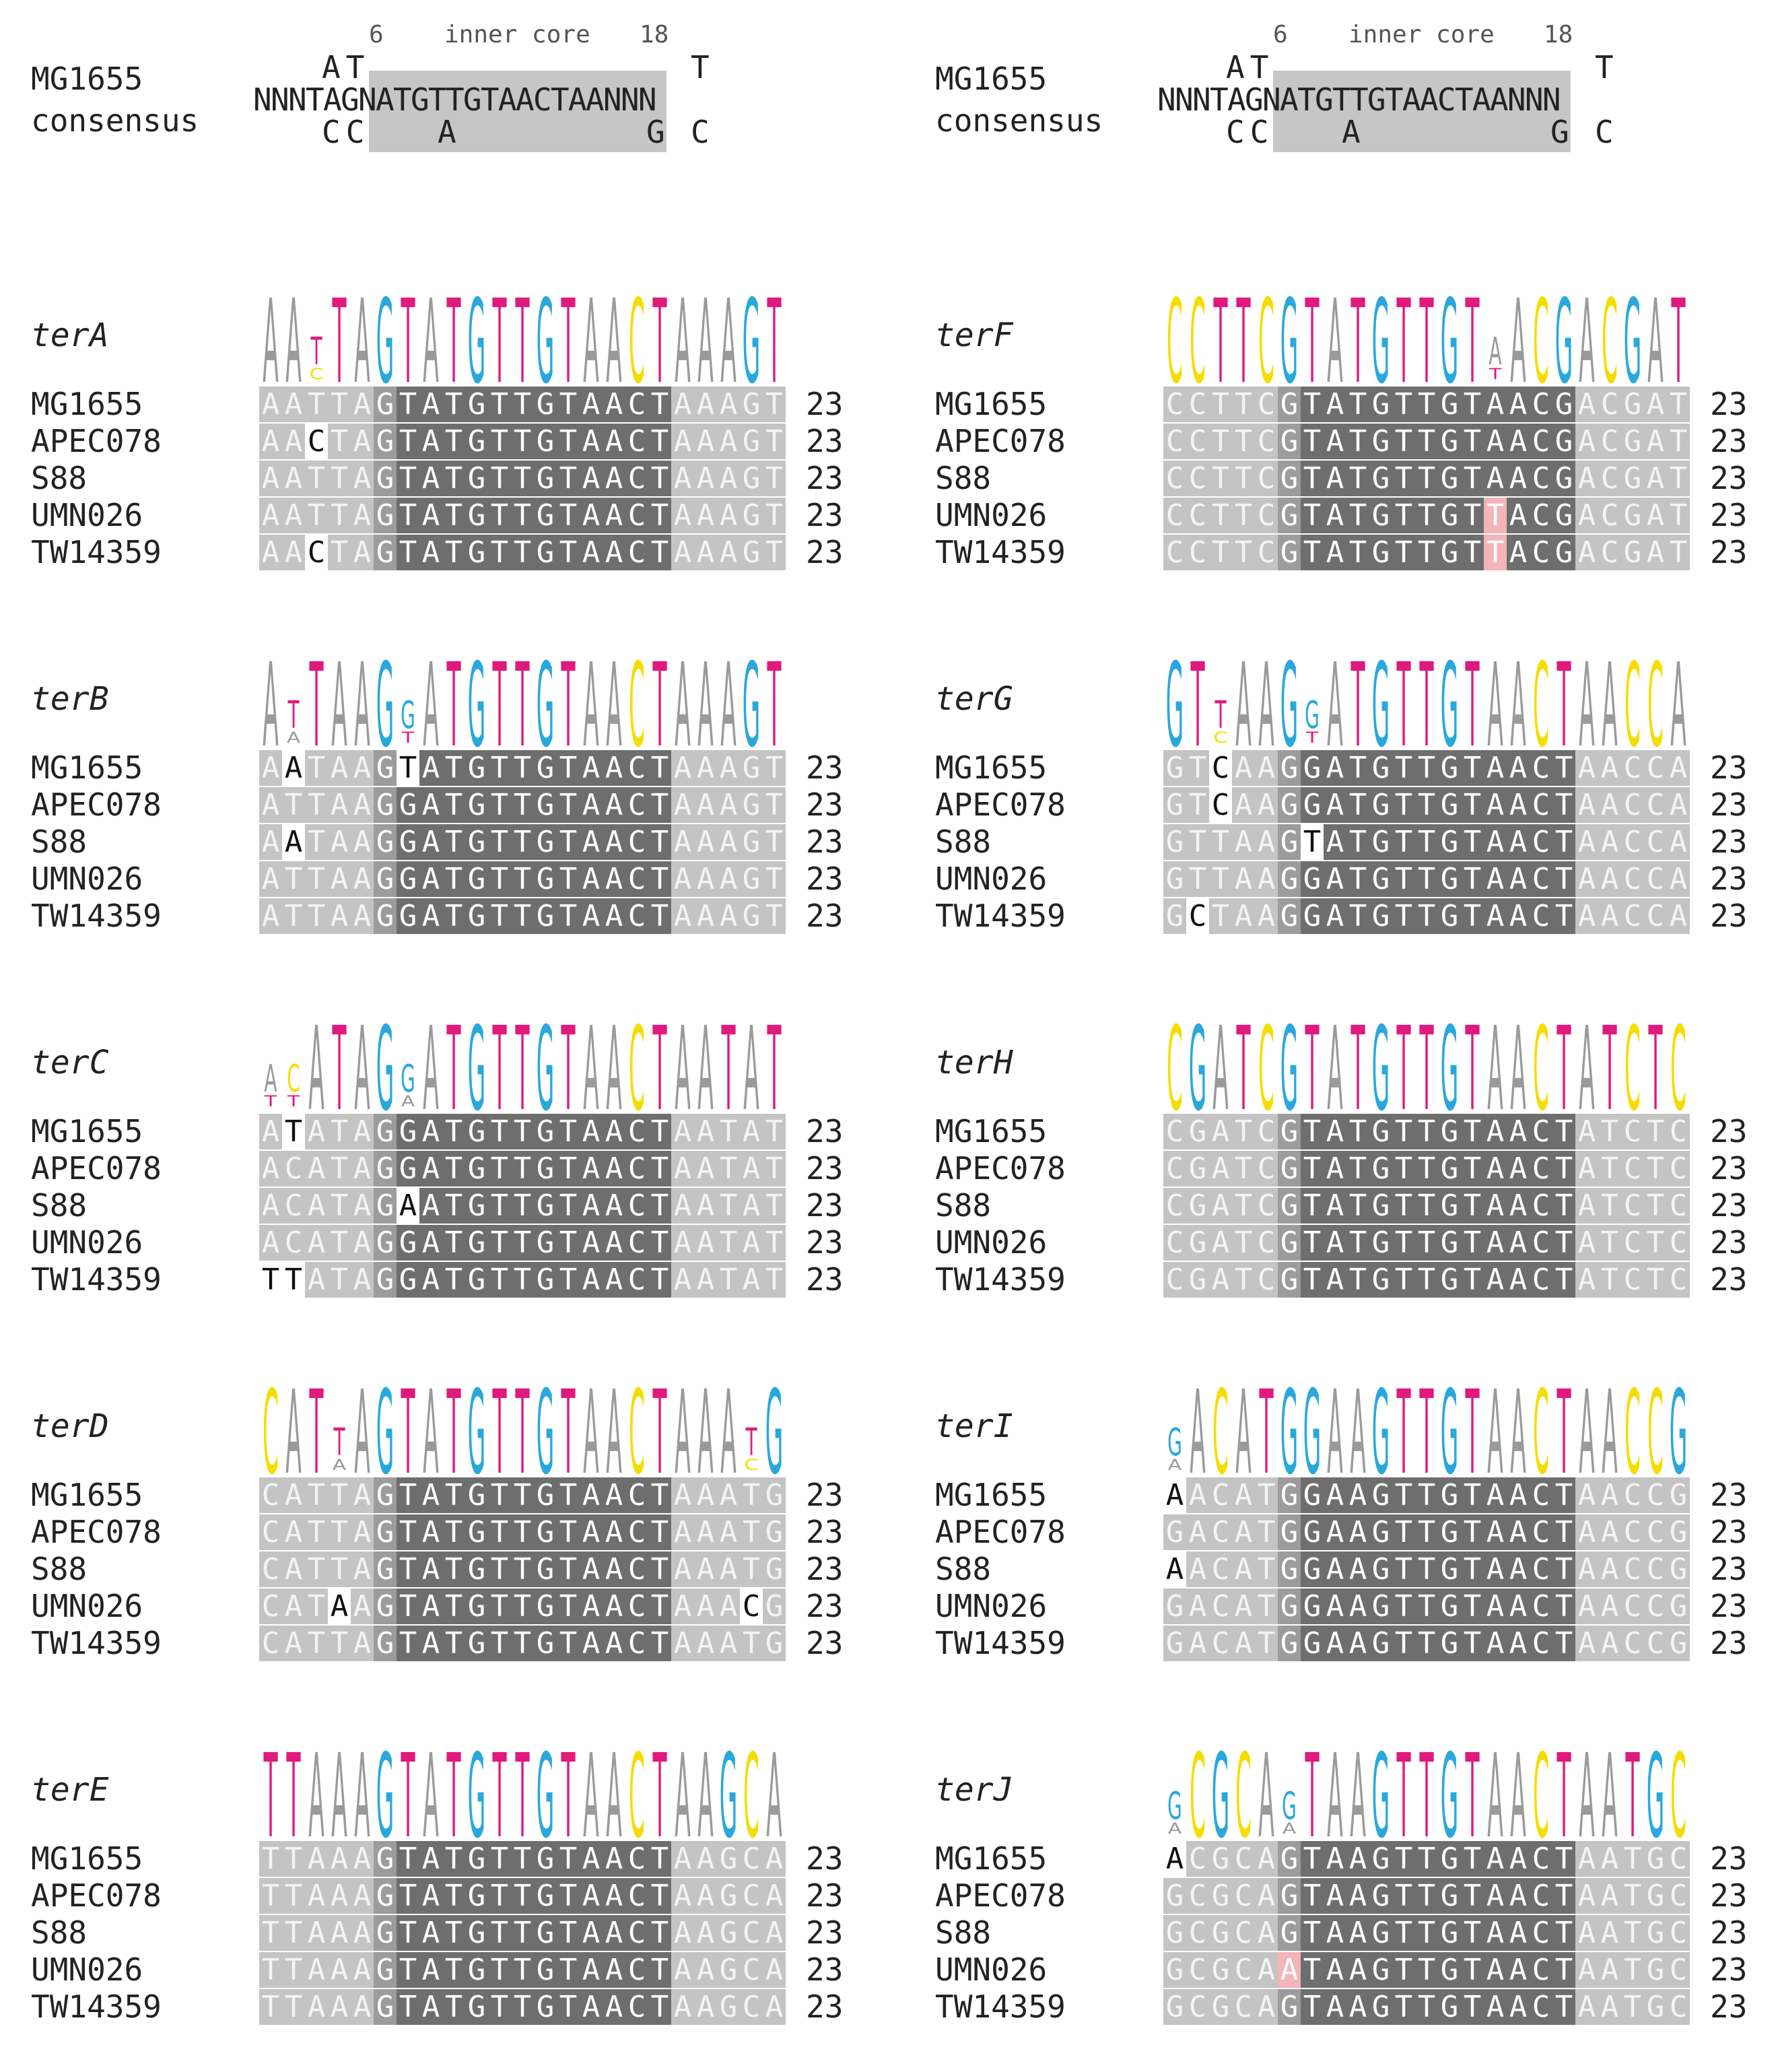 This screenshot has width=1778, height=2072. What do you see at coordinates (87, 1606) in the screenshot?
I see `strain-label: UMN026` at bounding box center [87, 1606].